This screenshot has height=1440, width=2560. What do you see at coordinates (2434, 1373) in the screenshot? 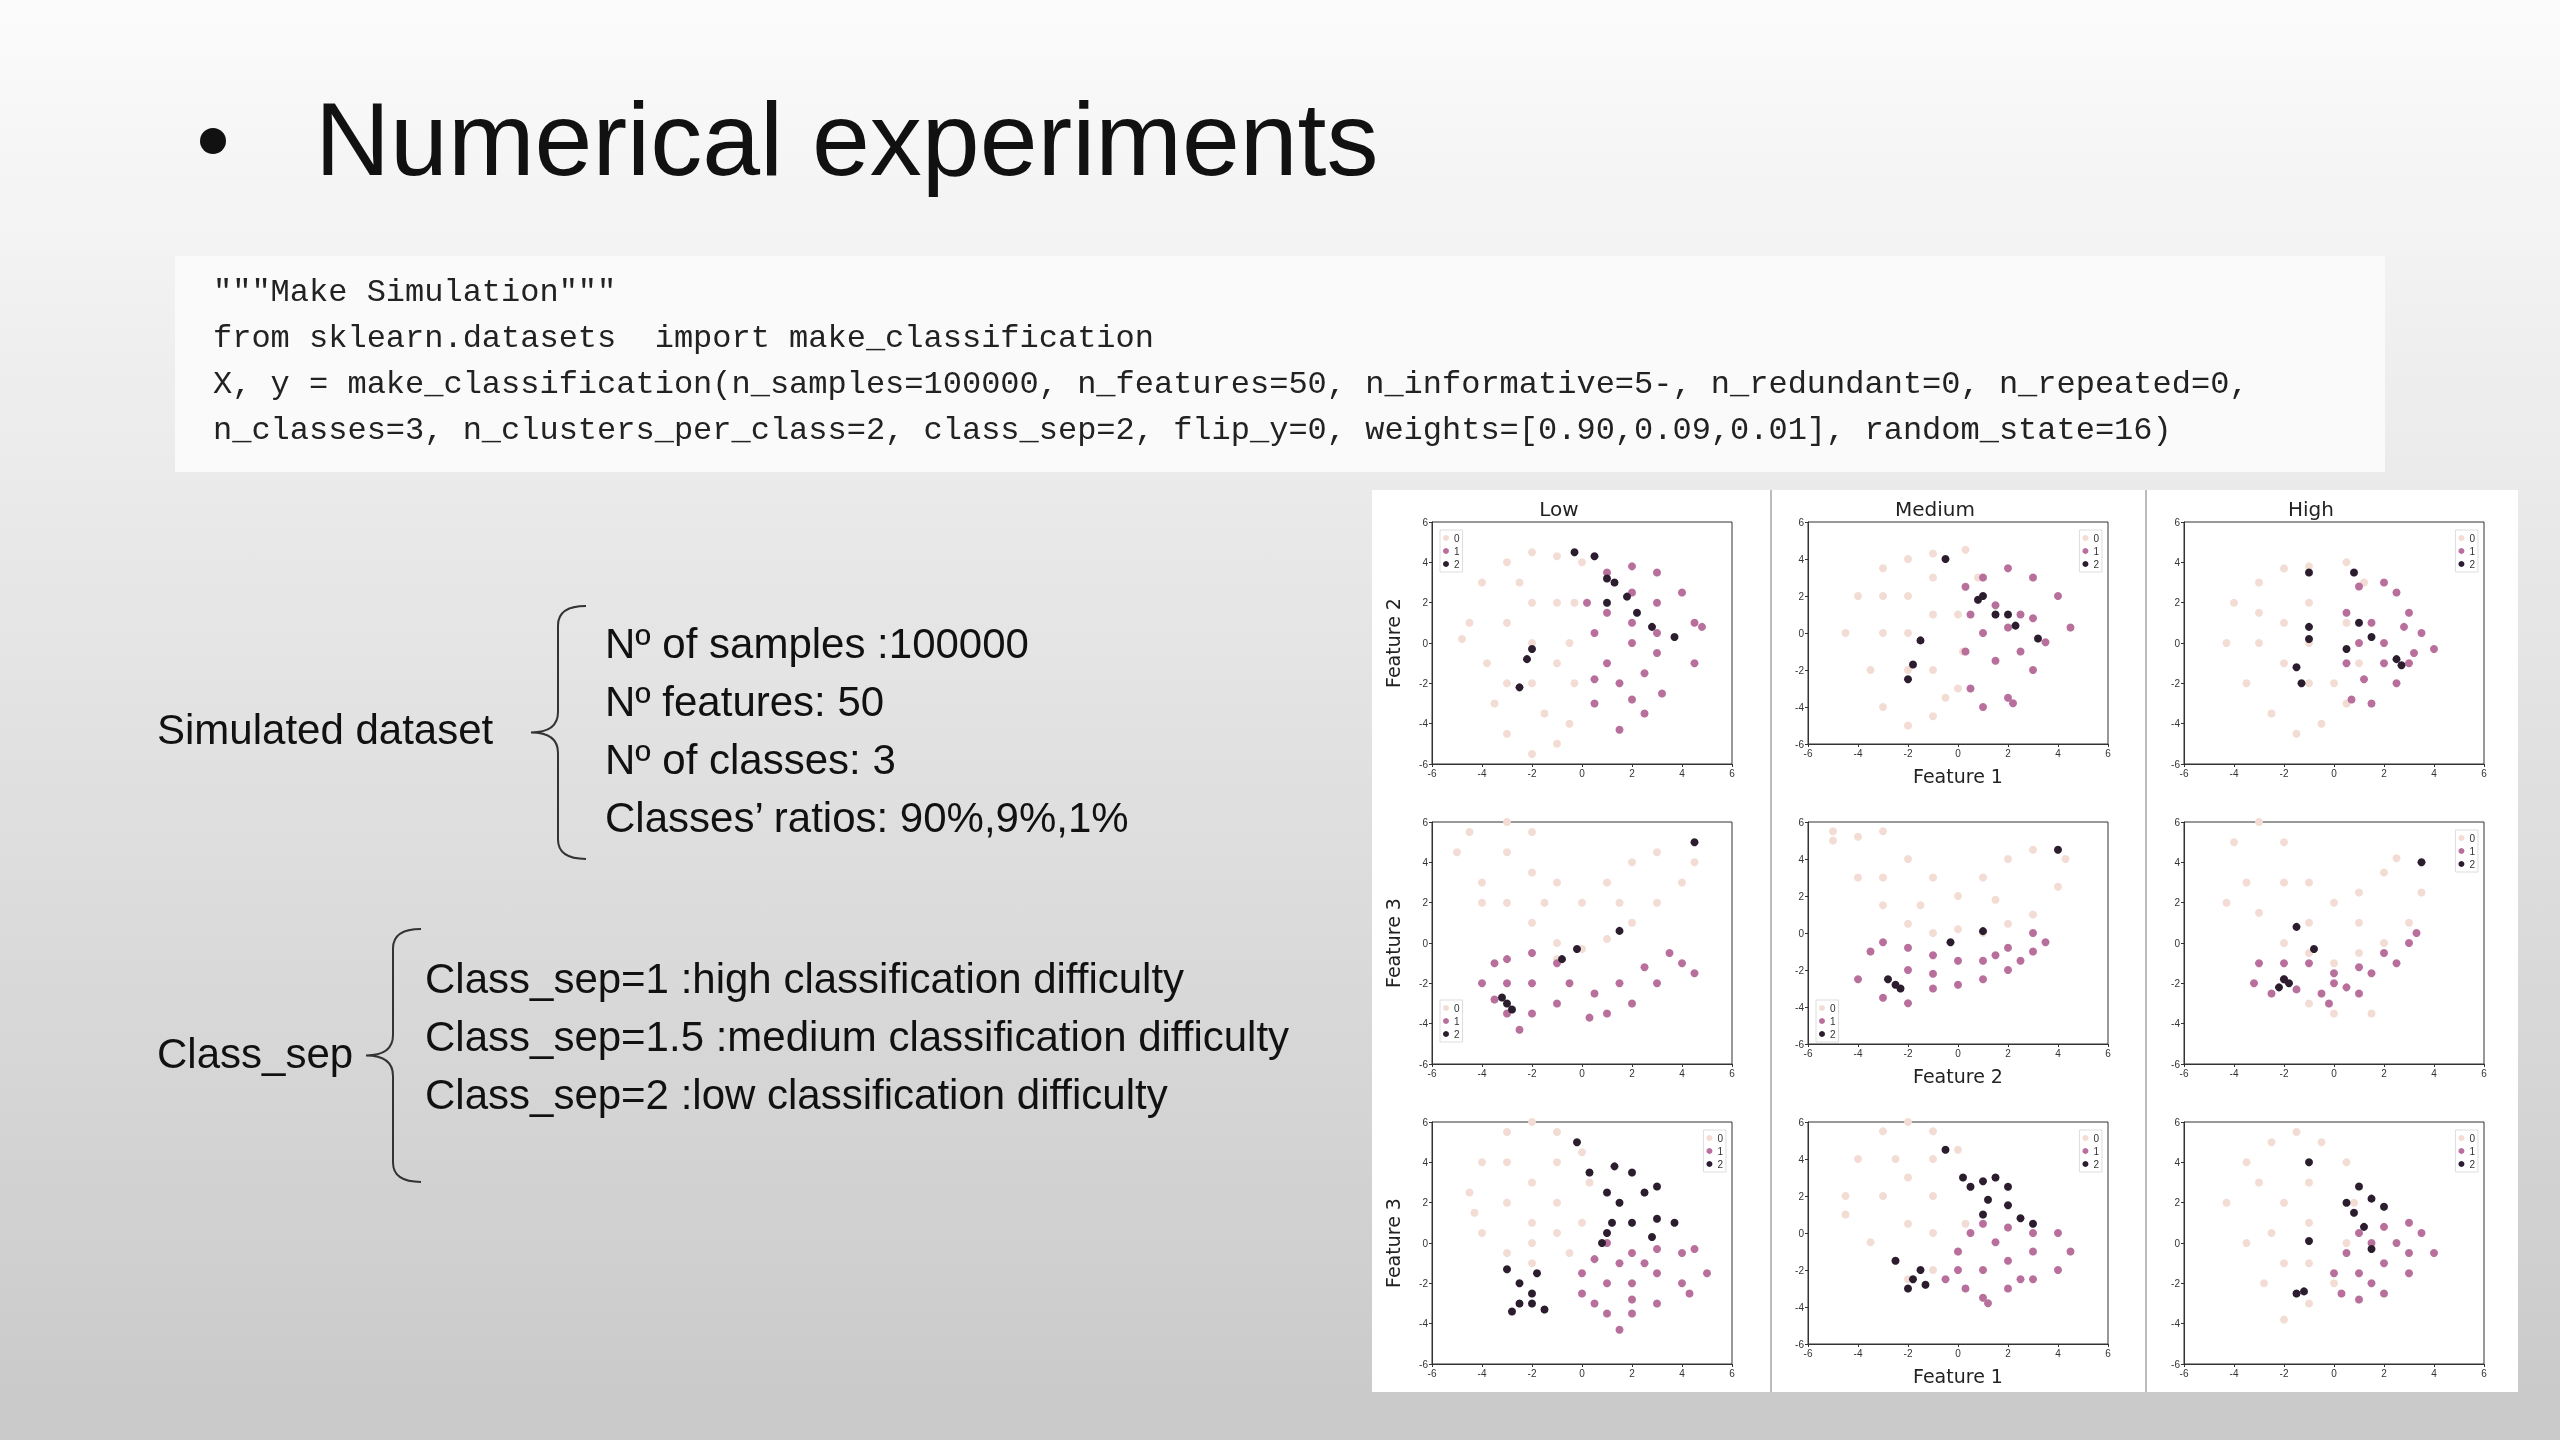
I see `x-tick-label: 4` at bounding box center [2434, 1373].